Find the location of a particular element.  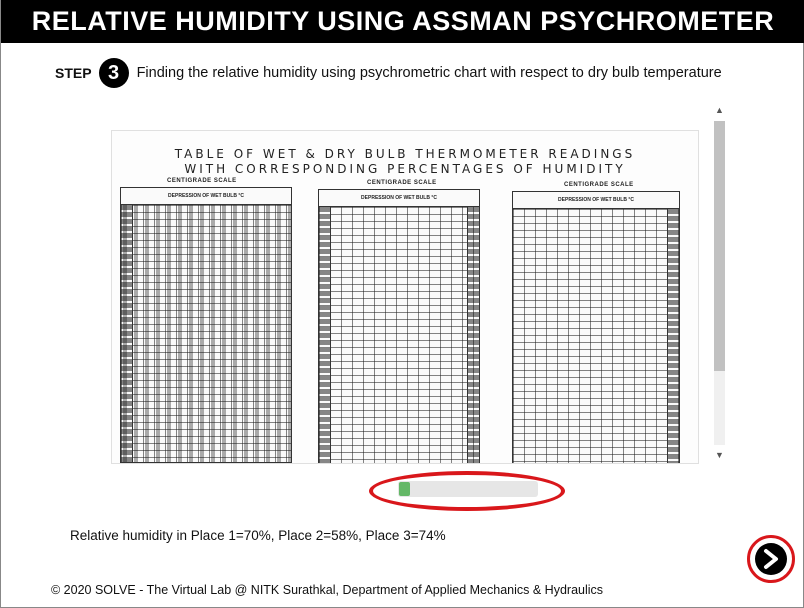

humidity-table-panel-3: DEPRESSION OF WET BULB °C is located at coordinates (596, 327).